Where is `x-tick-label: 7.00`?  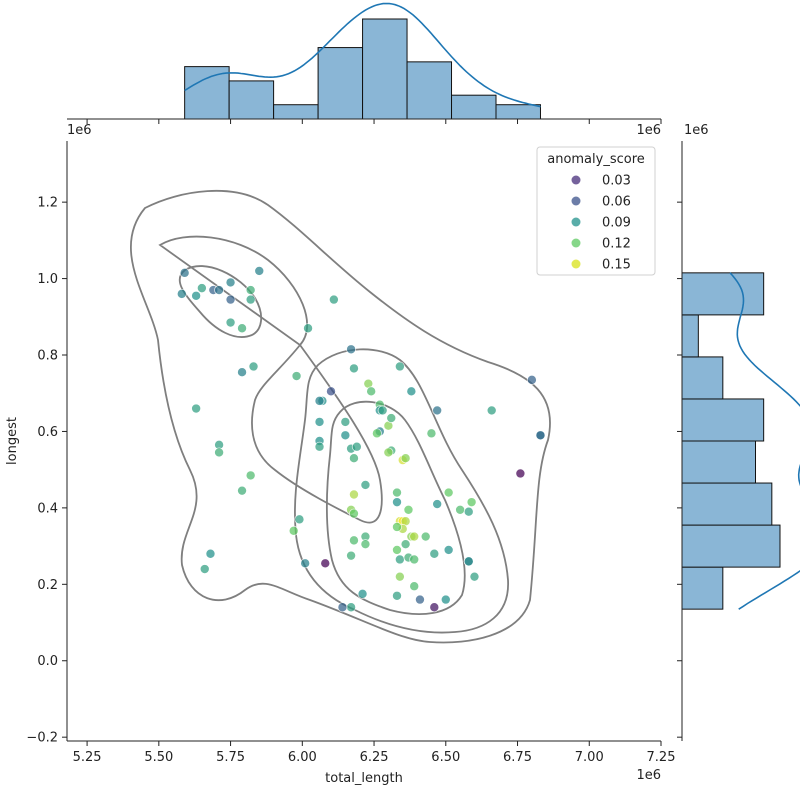
x-tick-label: 7.00 is located at coordinates (589, 757).